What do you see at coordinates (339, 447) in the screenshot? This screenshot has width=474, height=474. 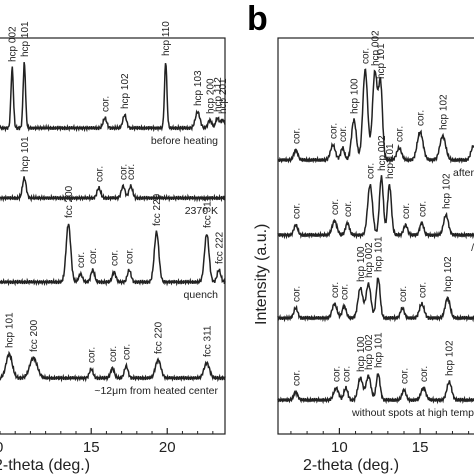 I see `x-tick-label: 10` at bounding box center [339, 447].